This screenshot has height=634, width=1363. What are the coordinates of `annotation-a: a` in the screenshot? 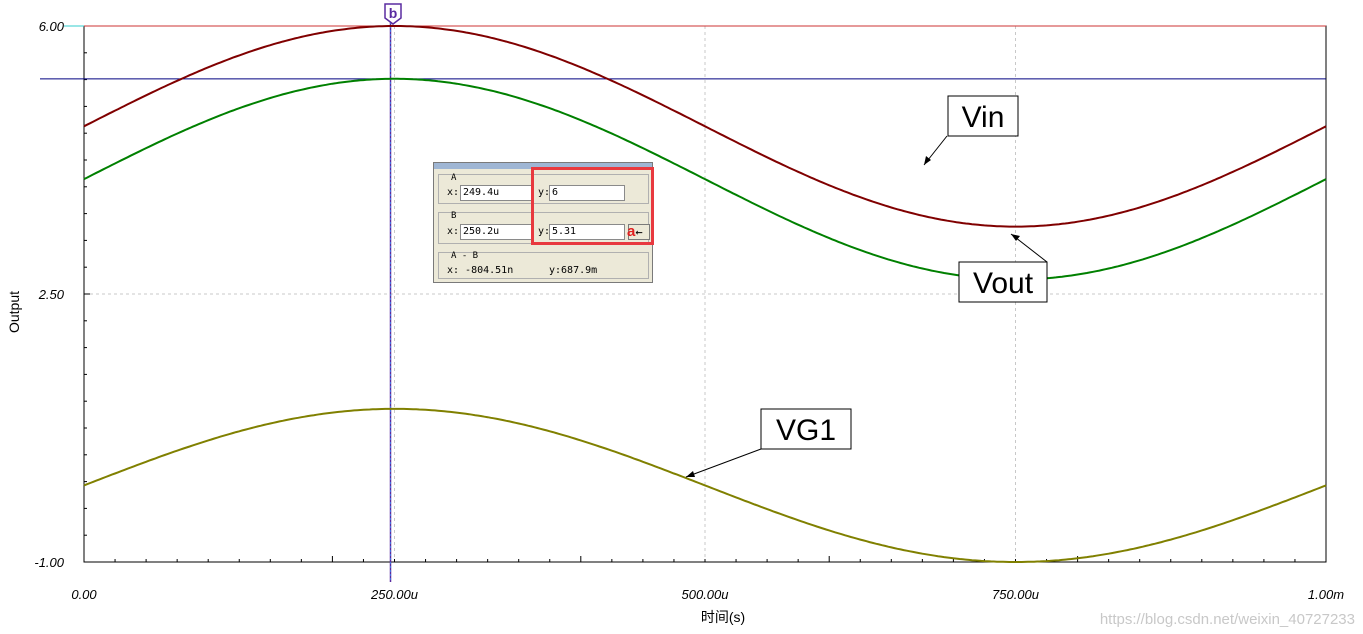 It's located at (631, 231).